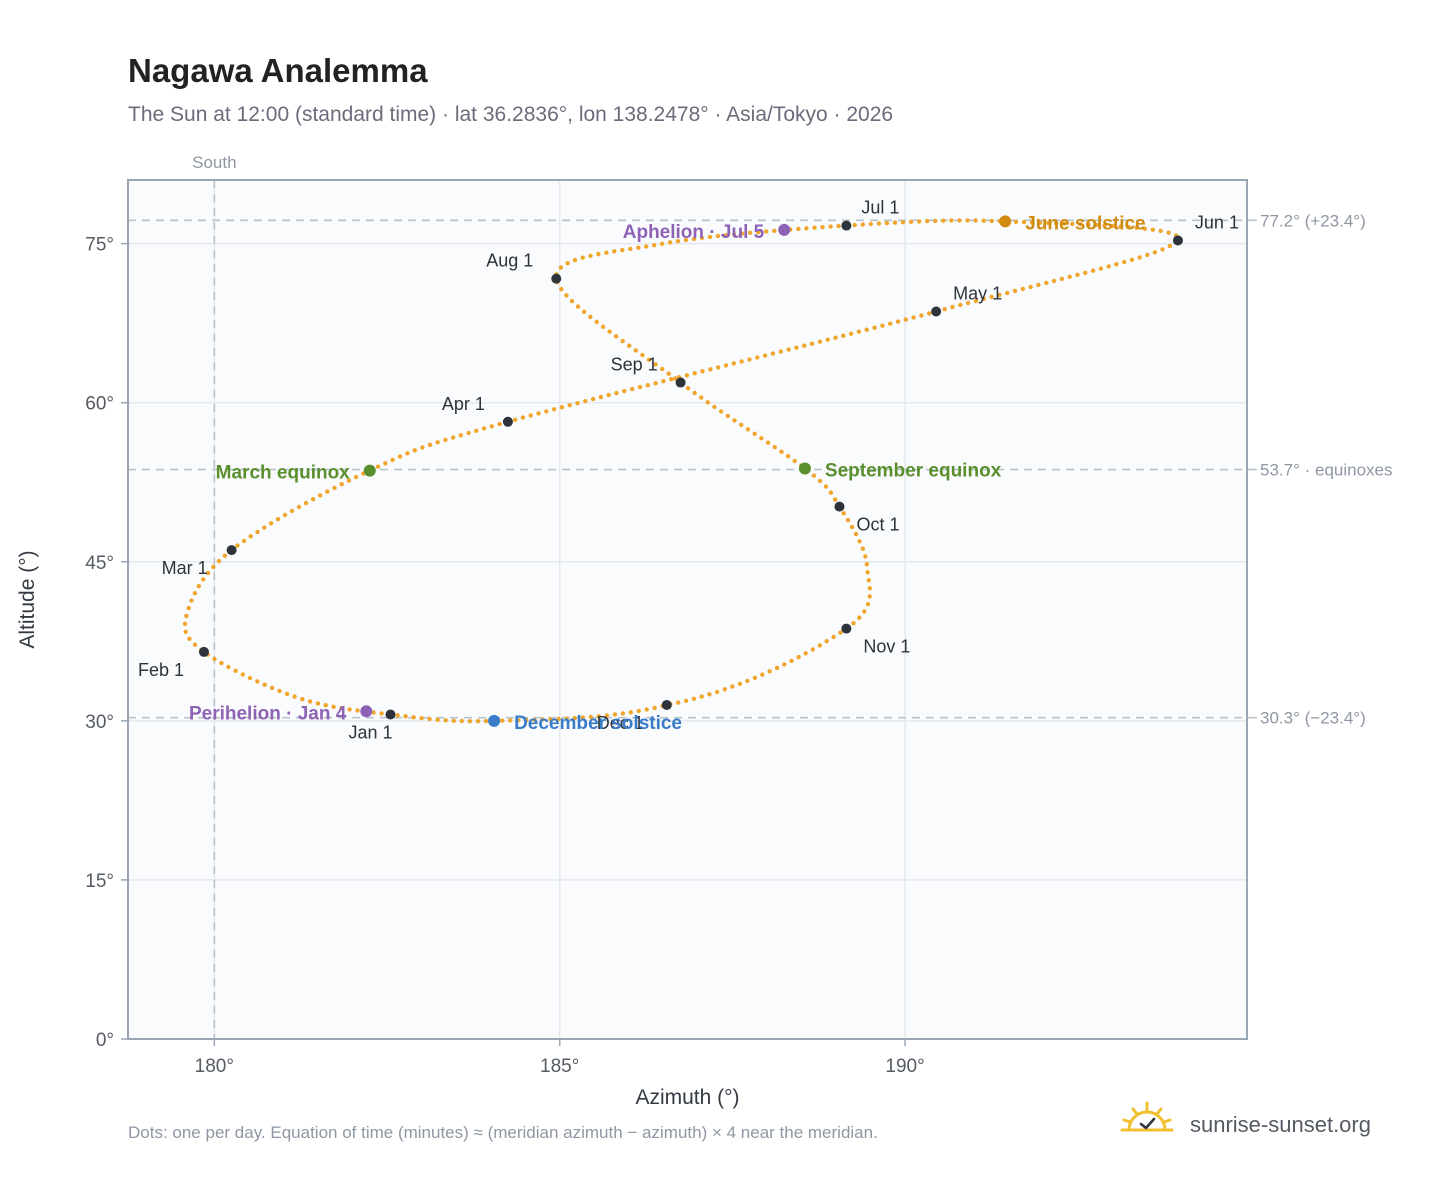 This screenshot has height=1188, width=1448. Describe the element at coordinates (99, 881) in the screenshot. I see `y-tick-label: 15°` at that location.